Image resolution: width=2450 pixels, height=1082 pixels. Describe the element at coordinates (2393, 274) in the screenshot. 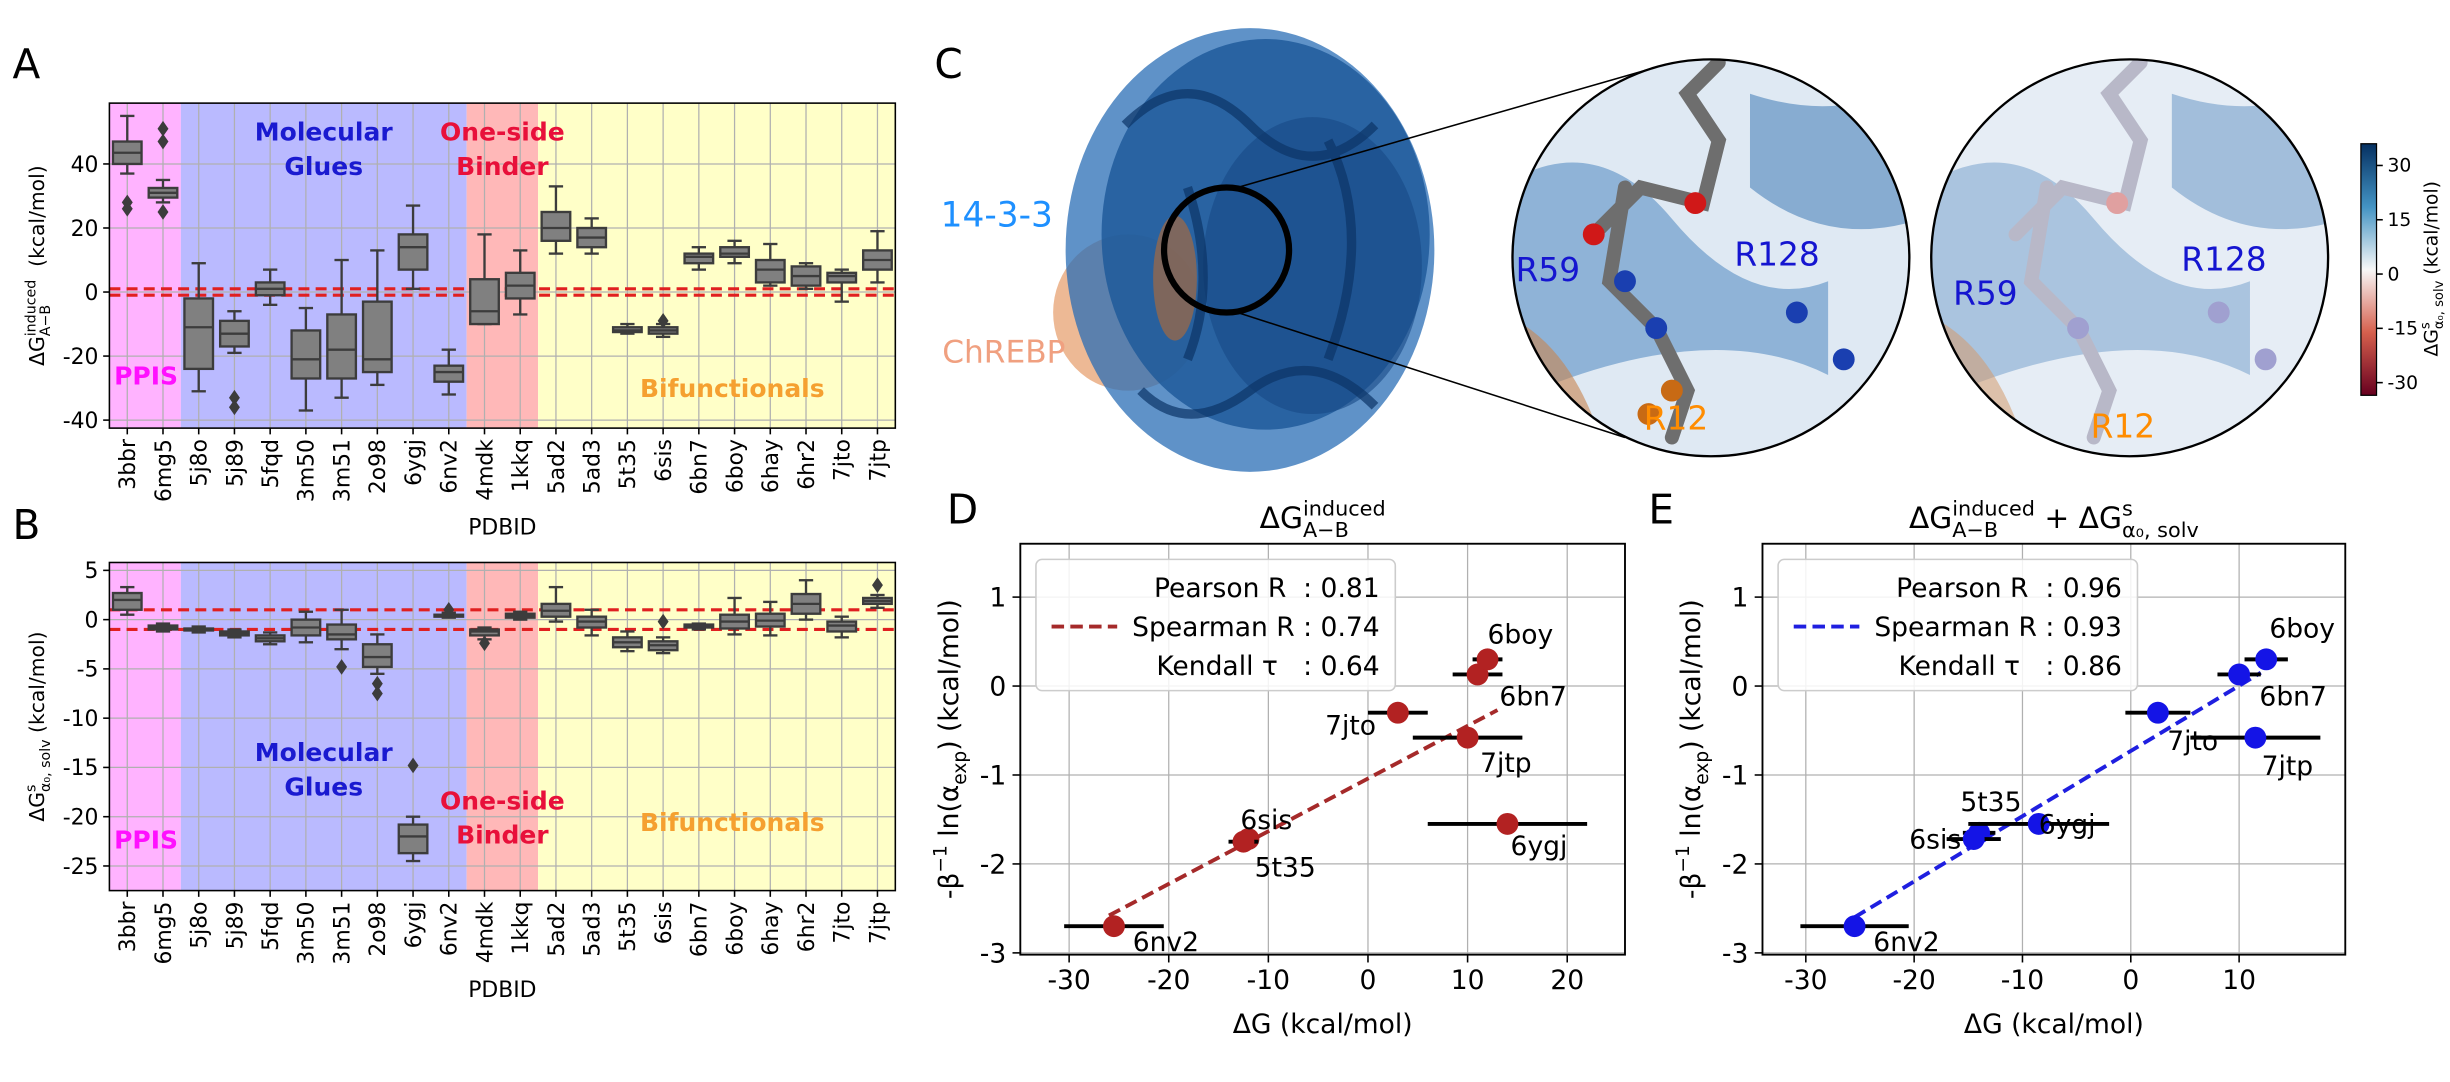

I see `colorbar-tick-label: 0` at that location.